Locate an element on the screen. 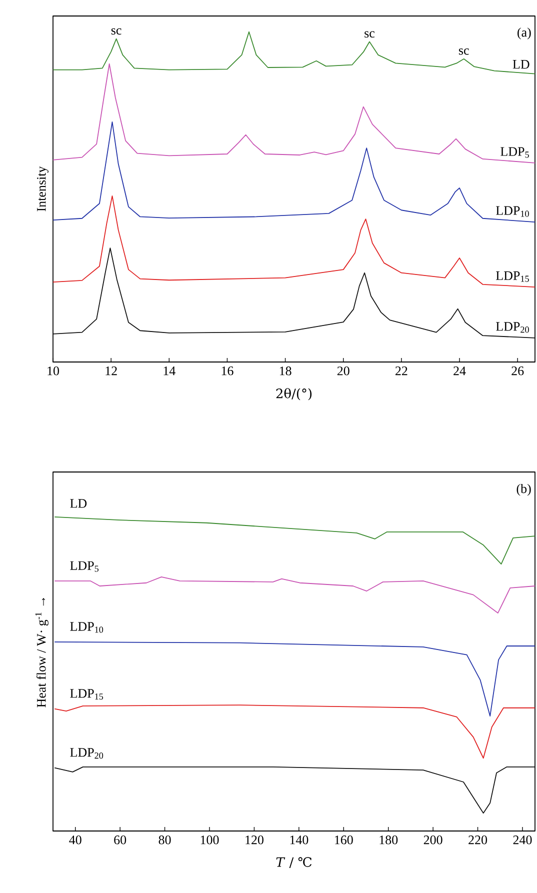 This screenshot has width=537, height=893. x-tick-label: 20 is located at coordinates (344, 371).